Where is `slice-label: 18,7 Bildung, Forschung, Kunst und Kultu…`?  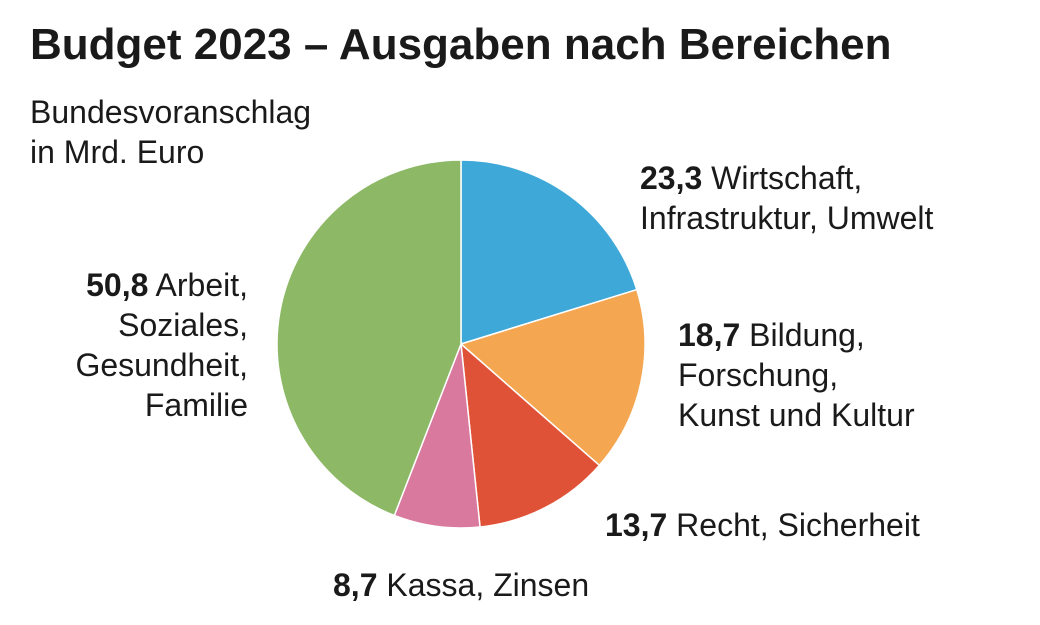 slice-label: 18,7 Bildung, Forschung, Kunst und Kultu… is located at coordinates (796, 375).